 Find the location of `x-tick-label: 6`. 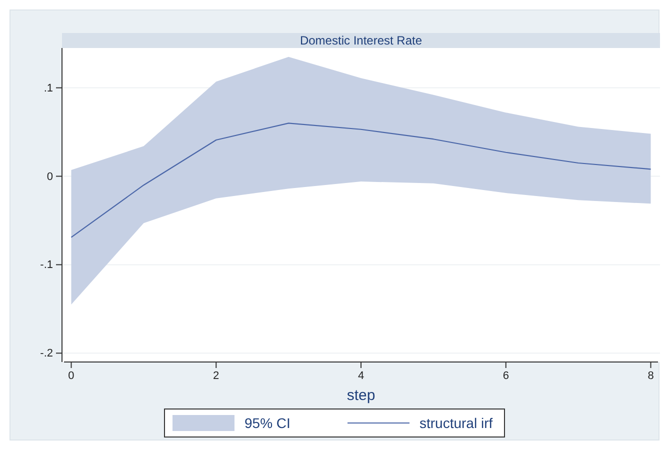

x-tick-label: 6 is located at coordinates (505, 376).